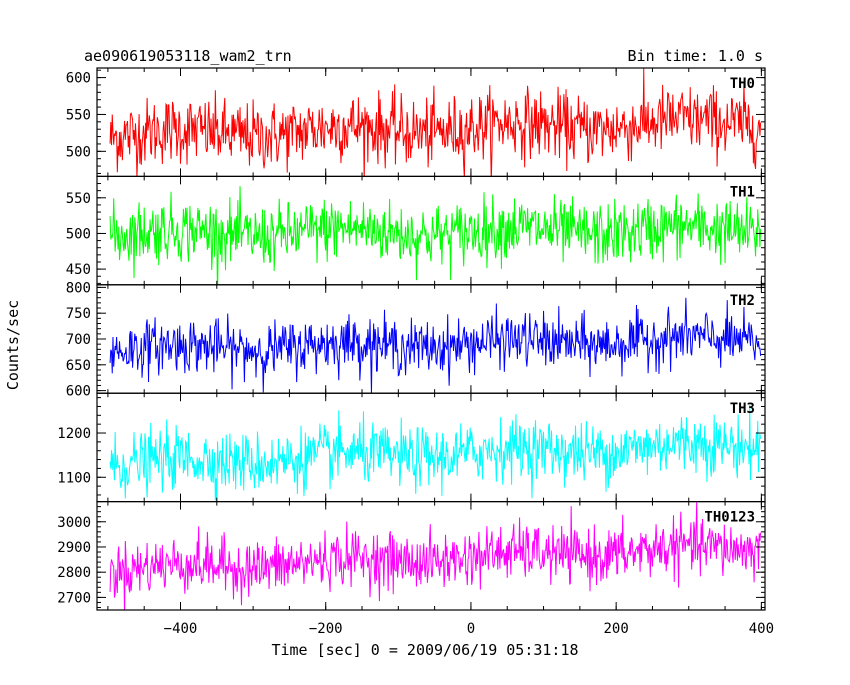 The image size is (850, 685). What do you see at coordinates (13, 345) in the screenshot?
I see `y-axis-label: Counts/sec` at bounding box center [13, 345].